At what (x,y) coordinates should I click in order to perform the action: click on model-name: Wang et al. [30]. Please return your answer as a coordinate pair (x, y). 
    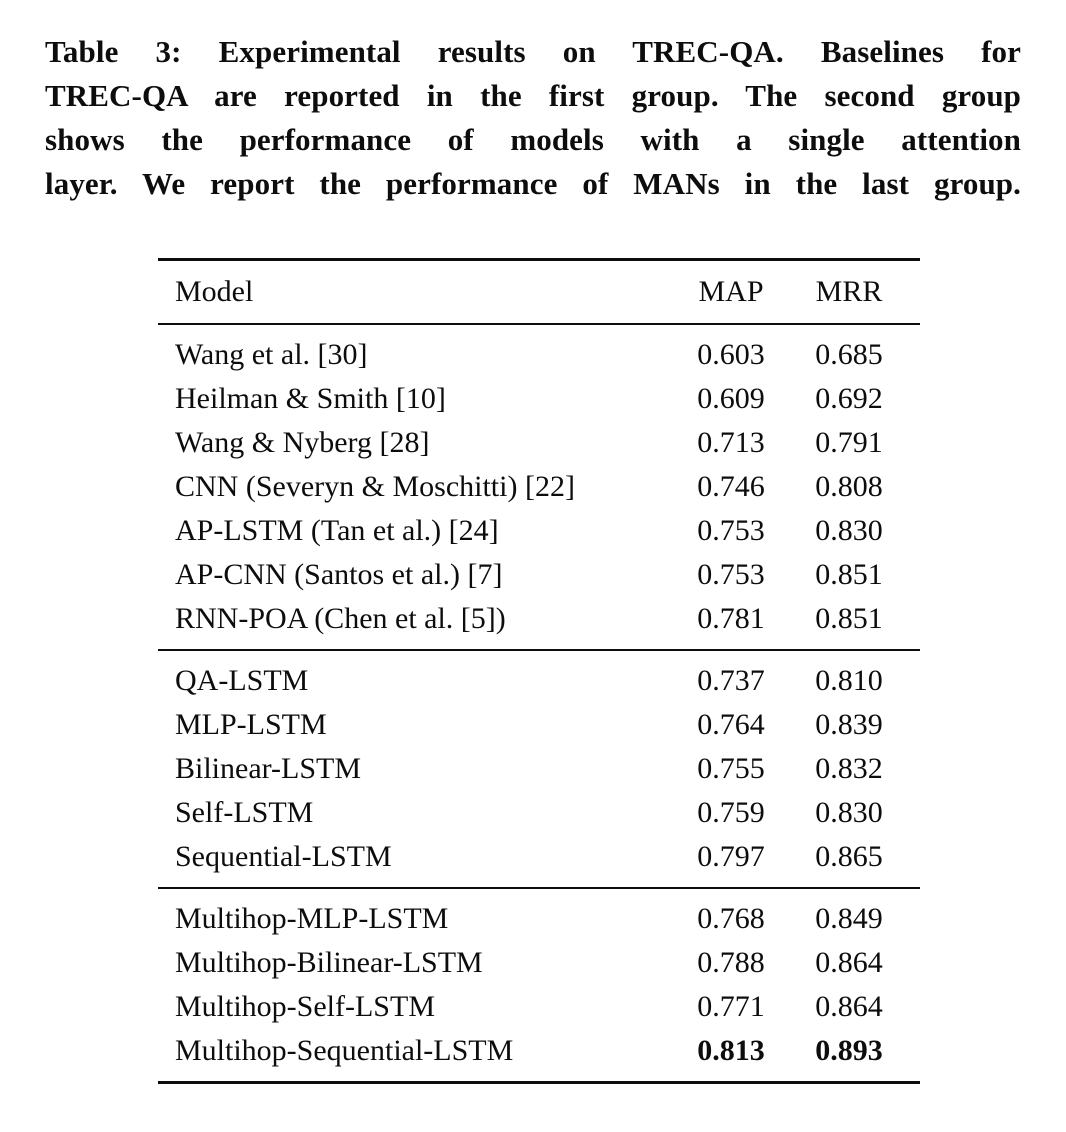
    Looking at the image, I should click on (271, 354).